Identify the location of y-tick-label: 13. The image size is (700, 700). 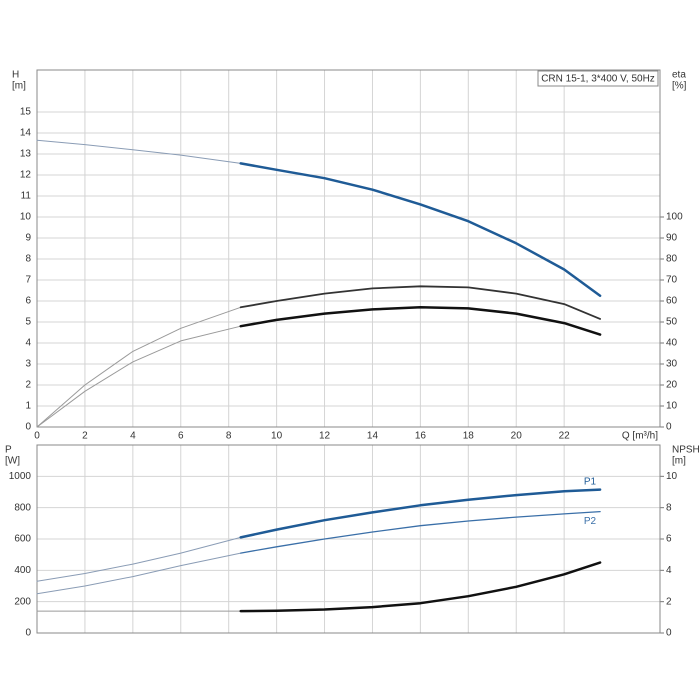
(26, 154).